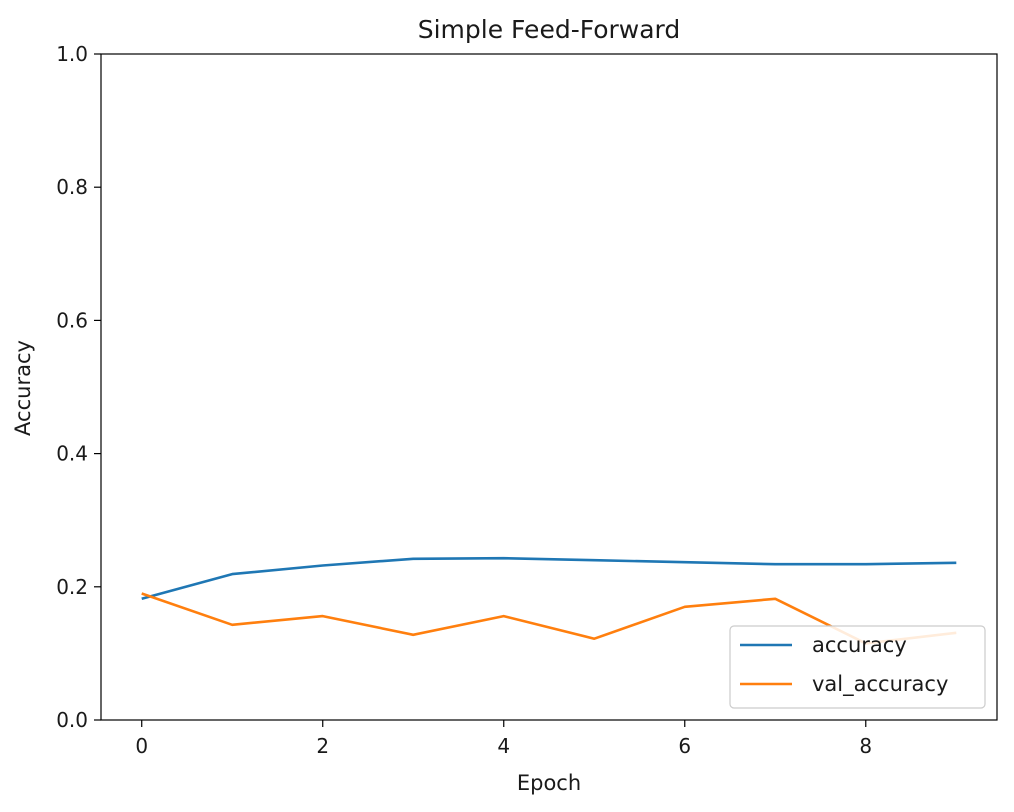 The image size is (1014, 812). What do you see at coordinates (72, 54) in the screenshot?
I see `y-tick-label: 1.0` at bounding box center [72, 54].